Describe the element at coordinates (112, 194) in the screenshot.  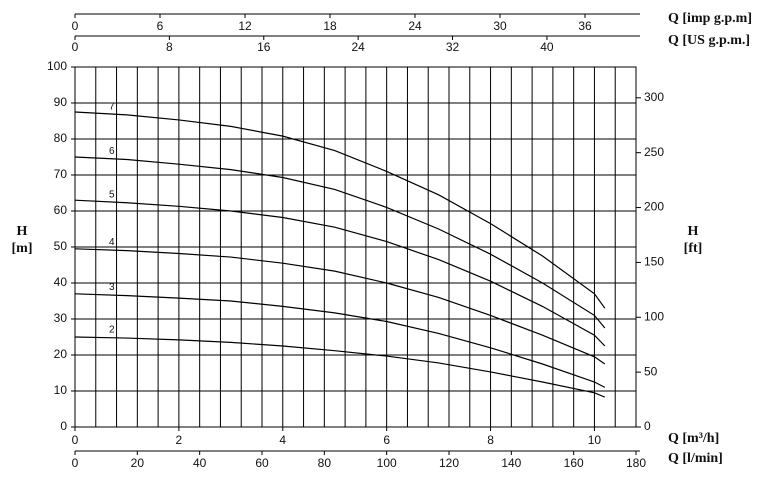
I see `curve-label: 5` at that location.